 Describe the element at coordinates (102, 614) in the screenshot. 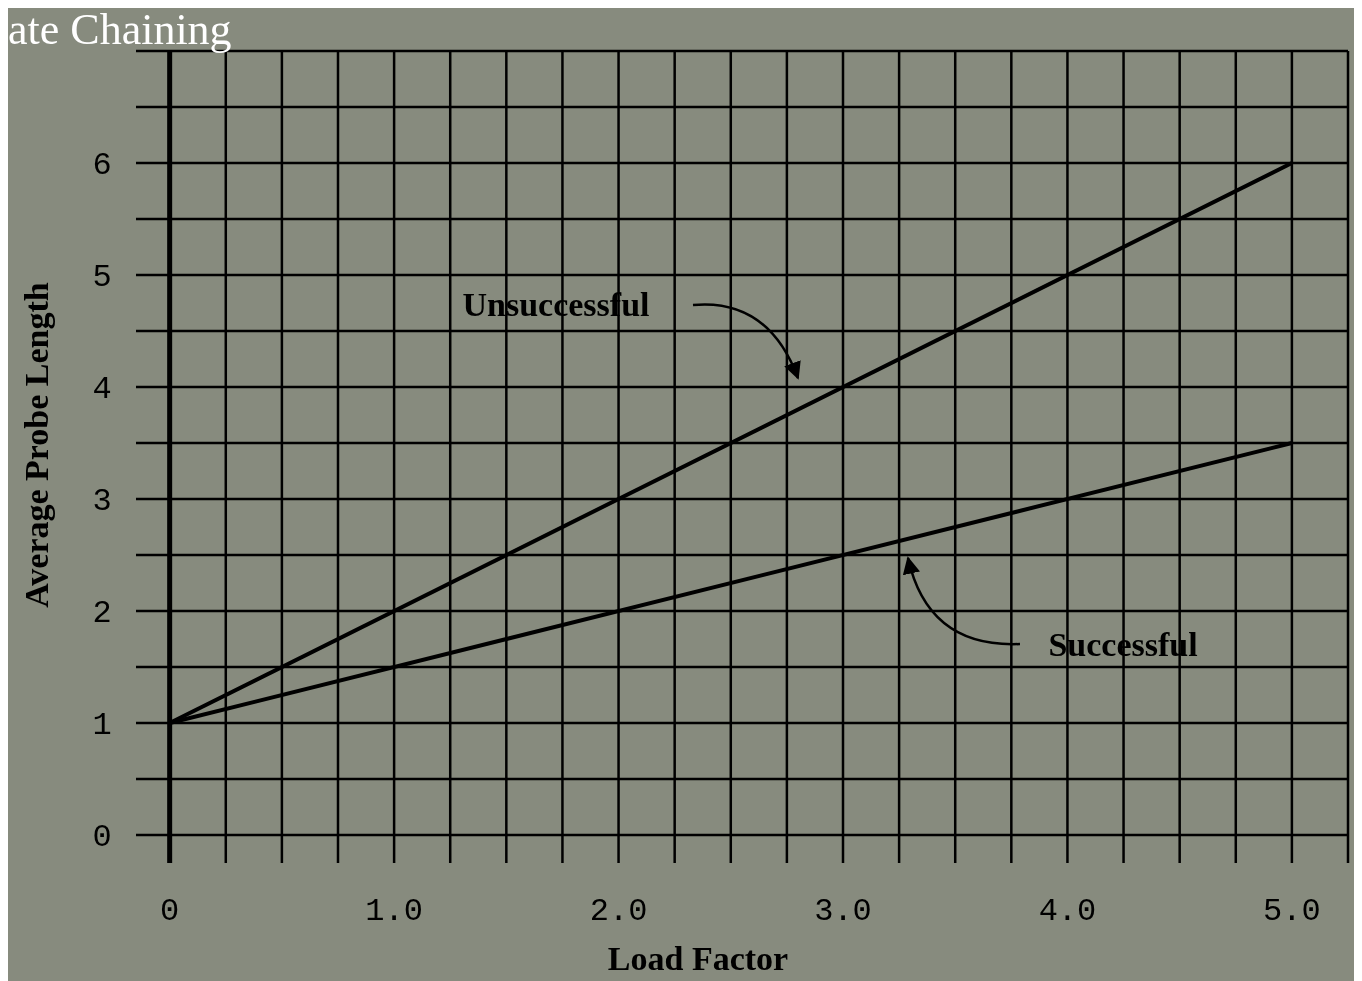

I see `y-tick-label: 2` at that location.